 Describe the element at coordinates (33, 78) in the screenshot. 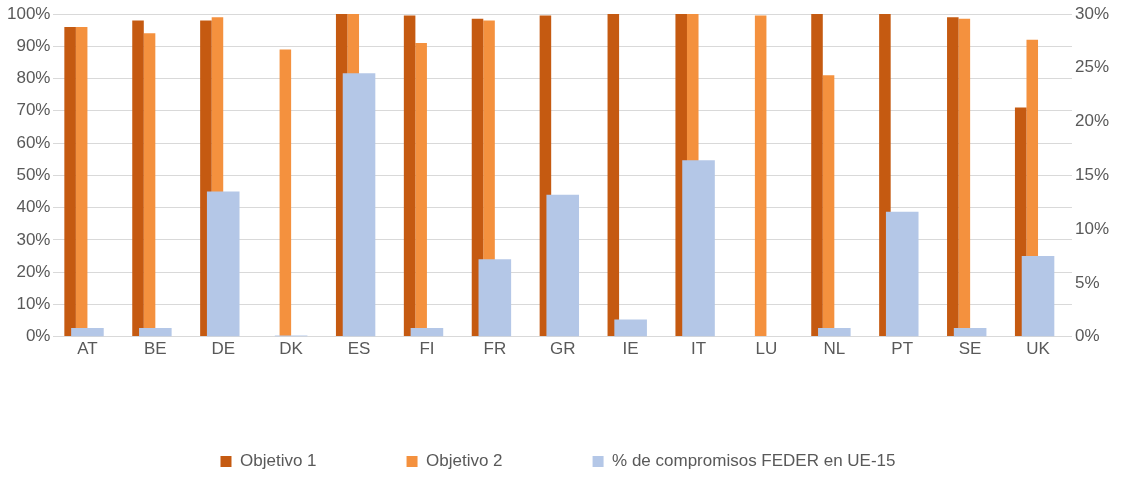

I see `y-tick-label: 80%` at that location.